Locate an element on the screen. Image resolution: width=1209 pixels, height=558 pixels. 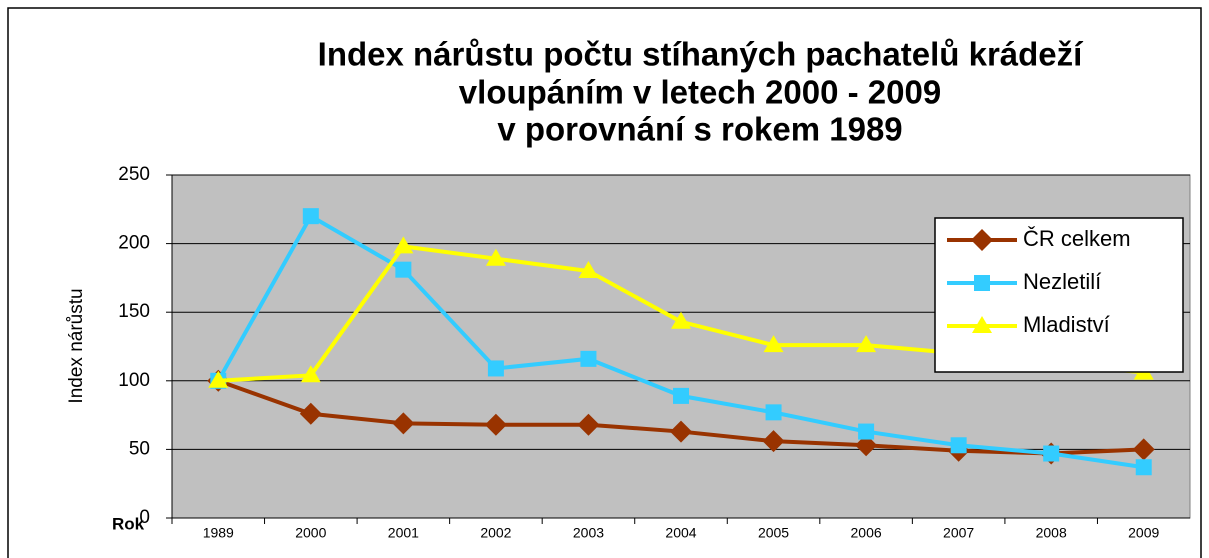
x-tick-label: 2009 is located at coordinates (1143, 533).